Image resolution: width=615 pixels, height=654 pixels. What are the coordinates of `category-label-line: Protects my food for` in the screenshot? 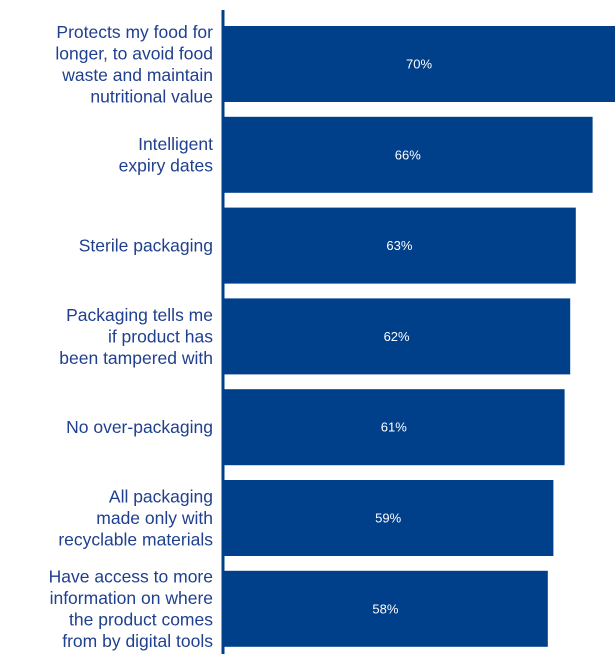 It's located at (134, 32).